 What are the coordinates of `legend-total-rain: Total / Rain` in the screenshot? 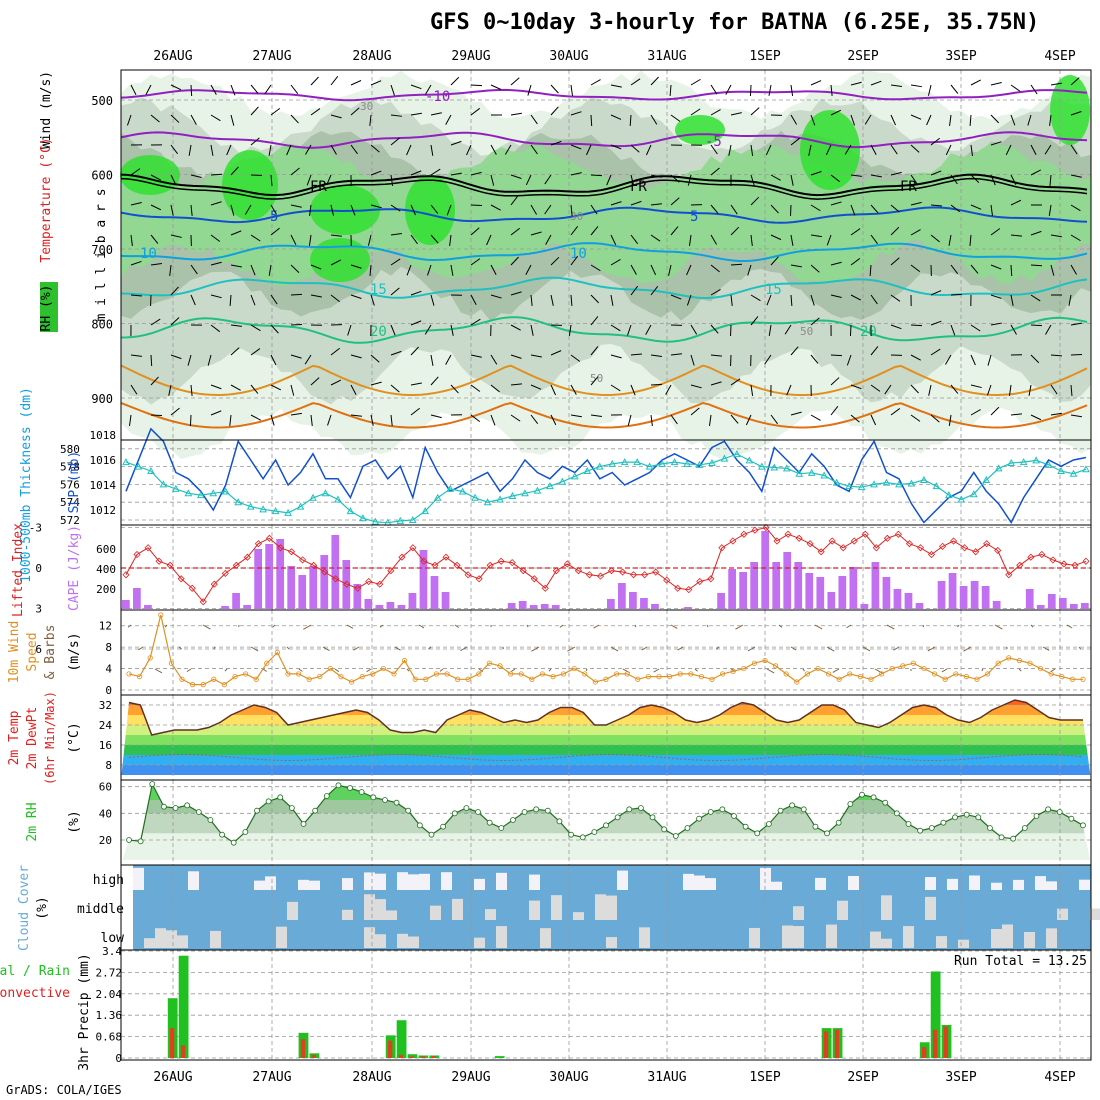 It's located at (35, 971).